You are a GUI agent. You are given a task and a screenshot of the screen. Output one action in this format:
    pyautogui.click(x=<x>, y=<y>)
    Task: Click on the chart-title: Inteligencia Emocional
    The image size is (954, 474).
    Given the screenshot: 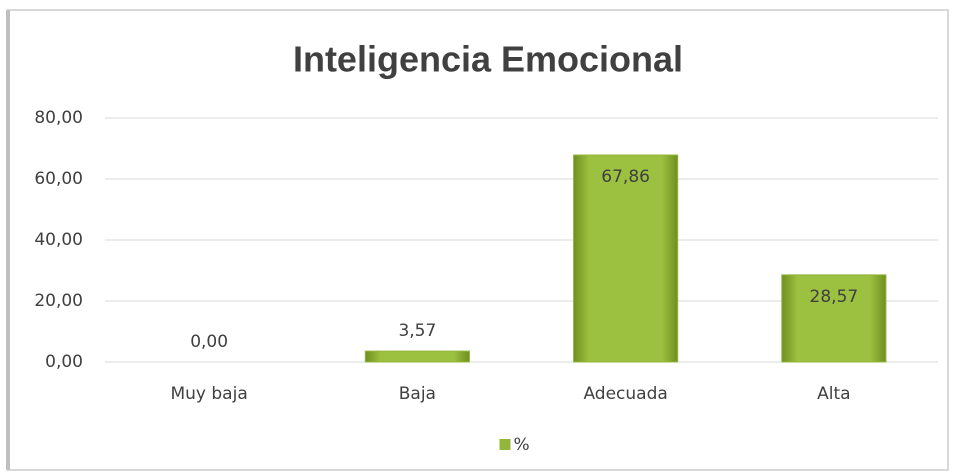 What is the action you would take?
    pyautogui.click(x=488, y=59)
    